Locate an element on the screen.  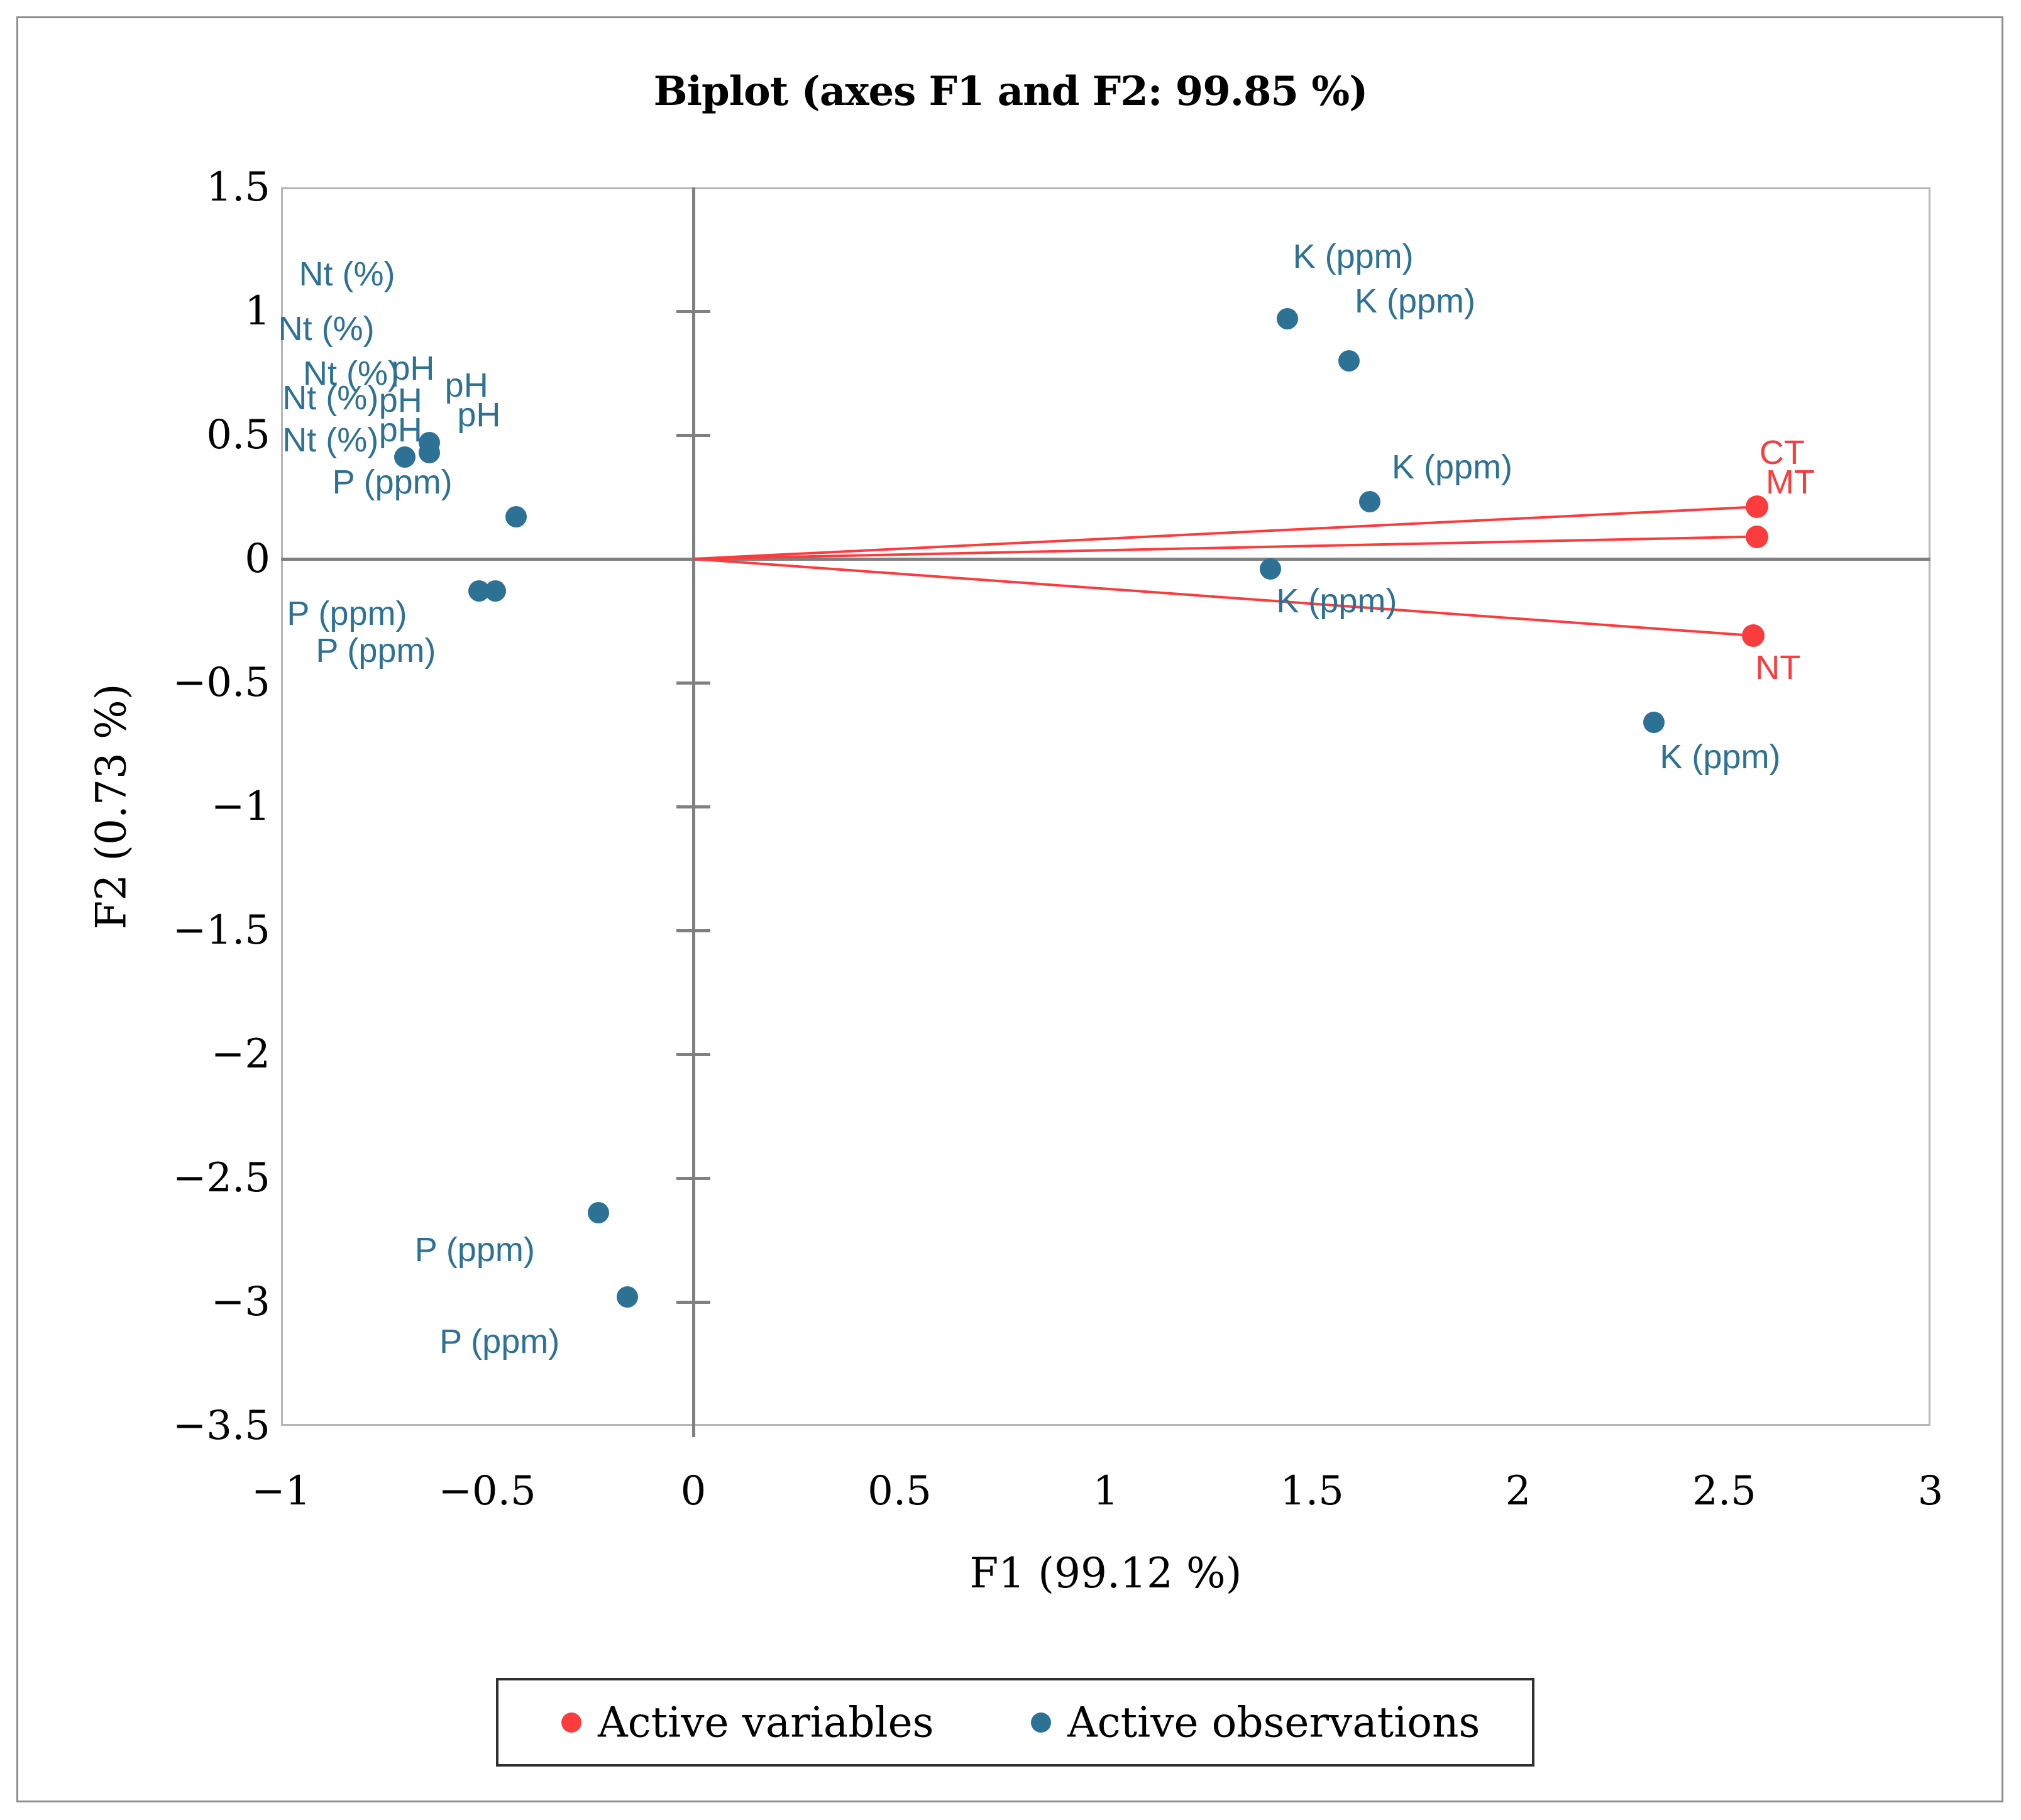
x-tick-label: −1 is located at coordinates (281, 1491).